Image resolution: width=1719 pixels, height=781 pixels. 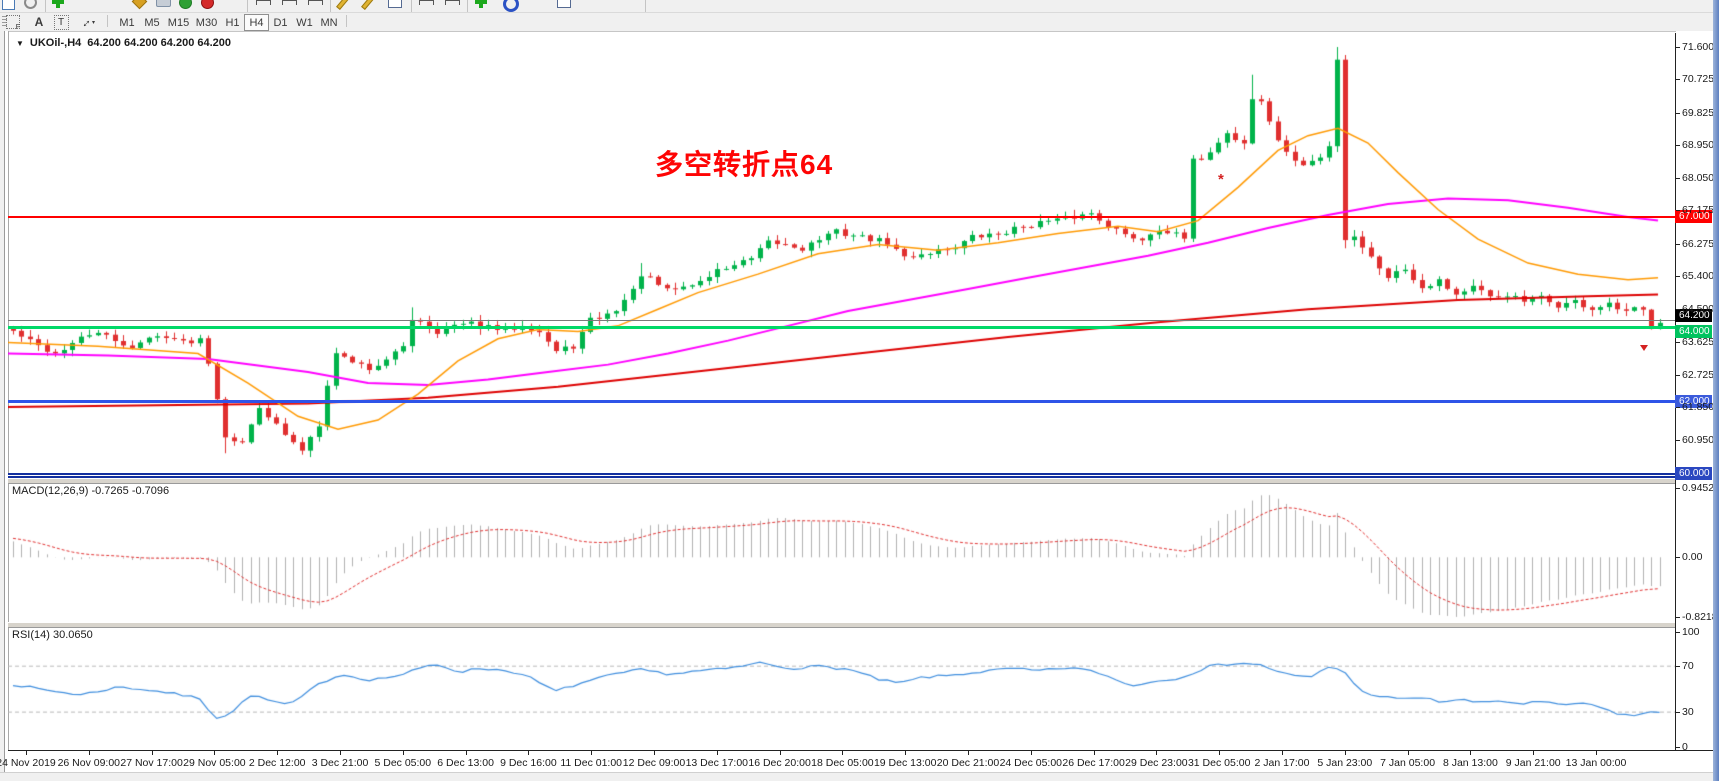 I want to click on time-label: 7 Jan 05:00, so click(x=1408, y=763).